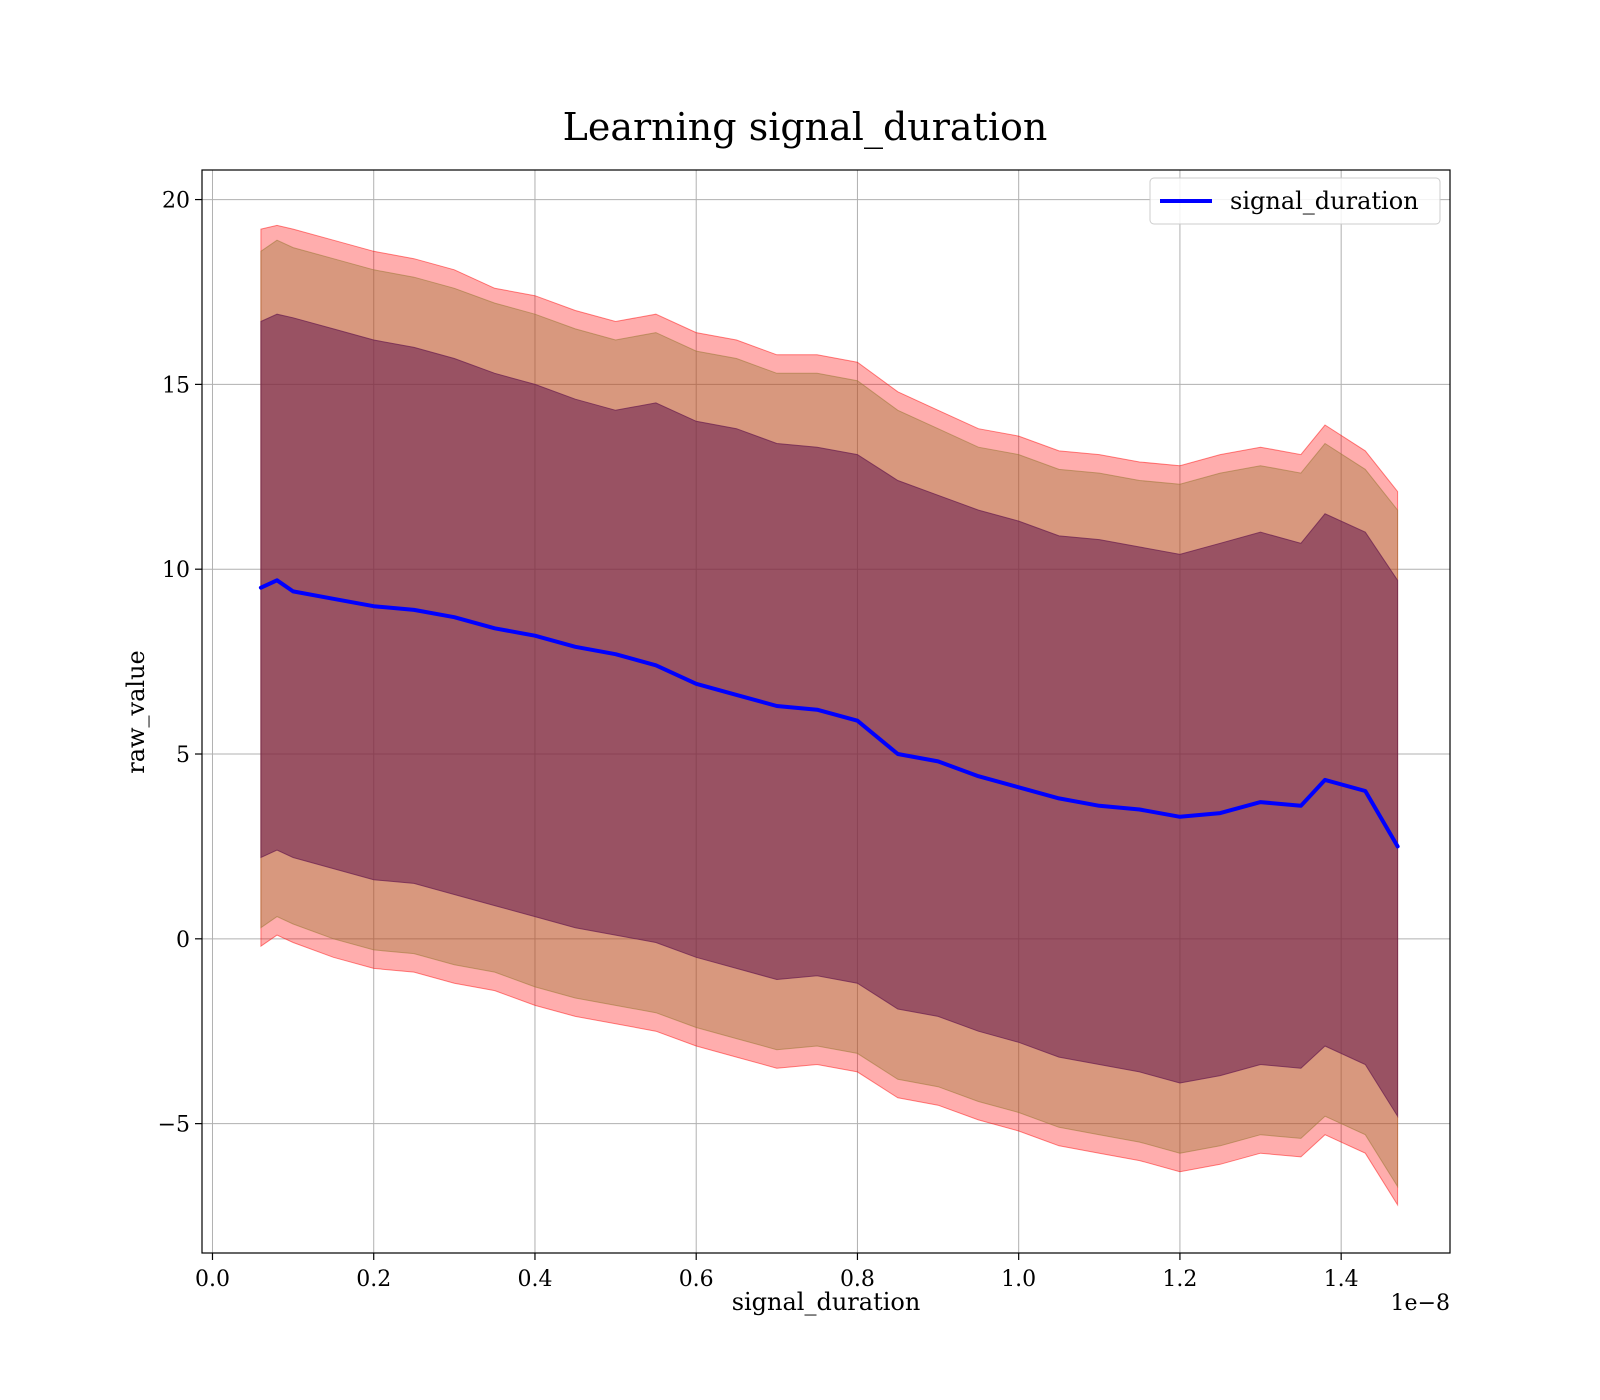 The height and width of the screenshot is (1400, 1600). What do you see at coordinates (1341, 1279) in the screenshot?
I see `x-tick-label: 1.4` at bounding box center [1341, 1279].